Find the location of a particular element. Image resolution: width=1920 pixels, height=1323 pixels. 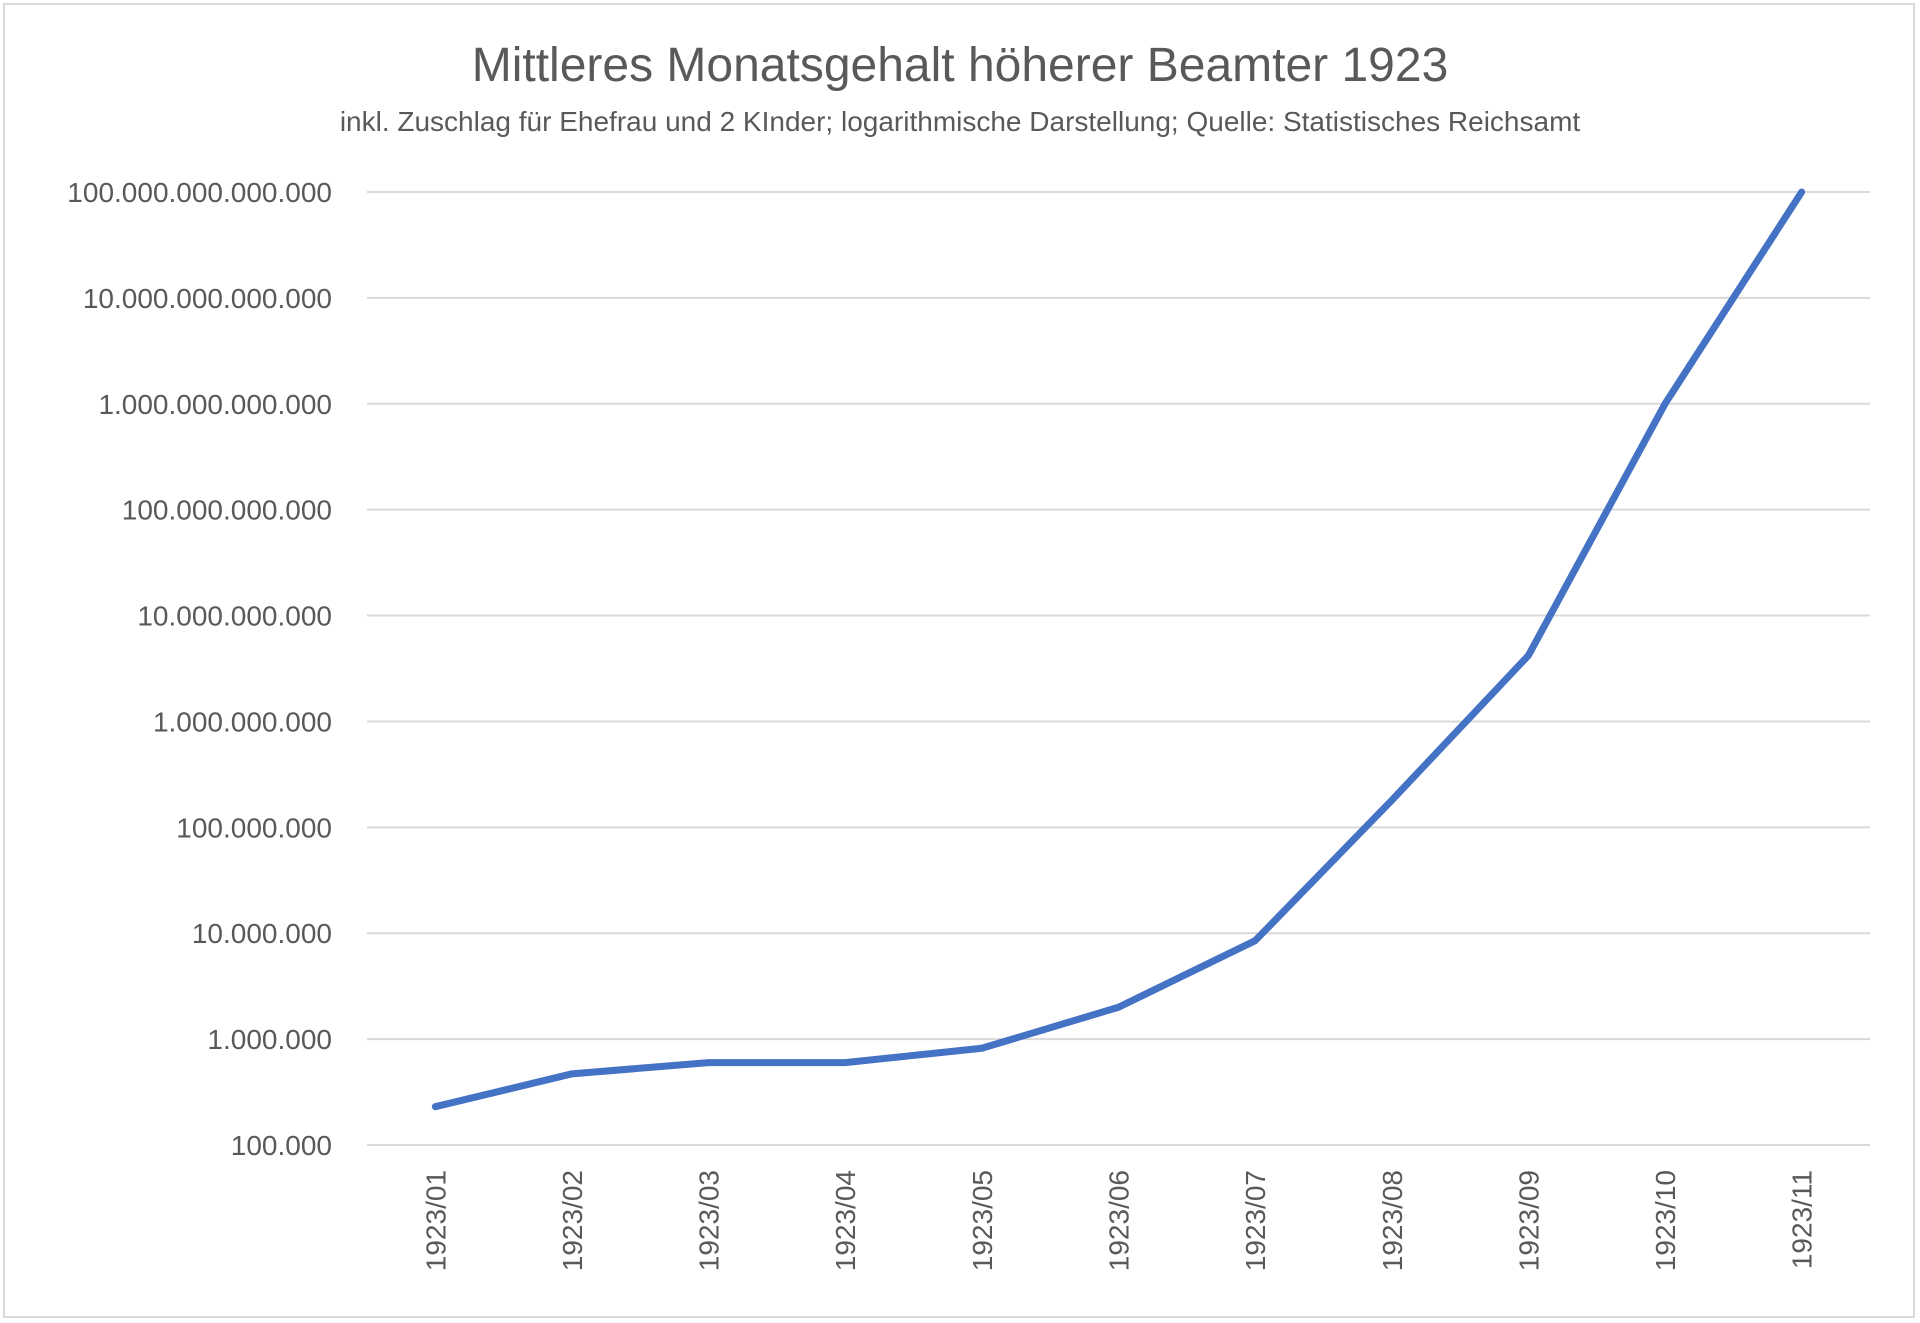

x-tick-label: 1923/01 is located at coordinates (435, 1220).